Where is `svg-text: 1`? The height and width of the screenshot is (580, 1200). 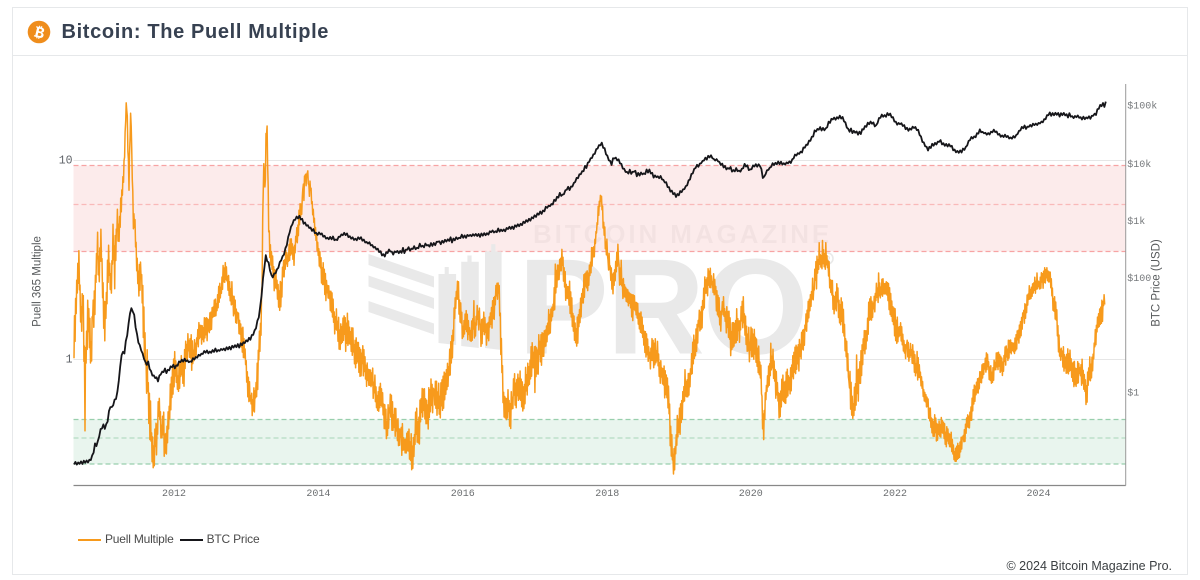
svg-text: 1 is located at coordinates (69, 360).